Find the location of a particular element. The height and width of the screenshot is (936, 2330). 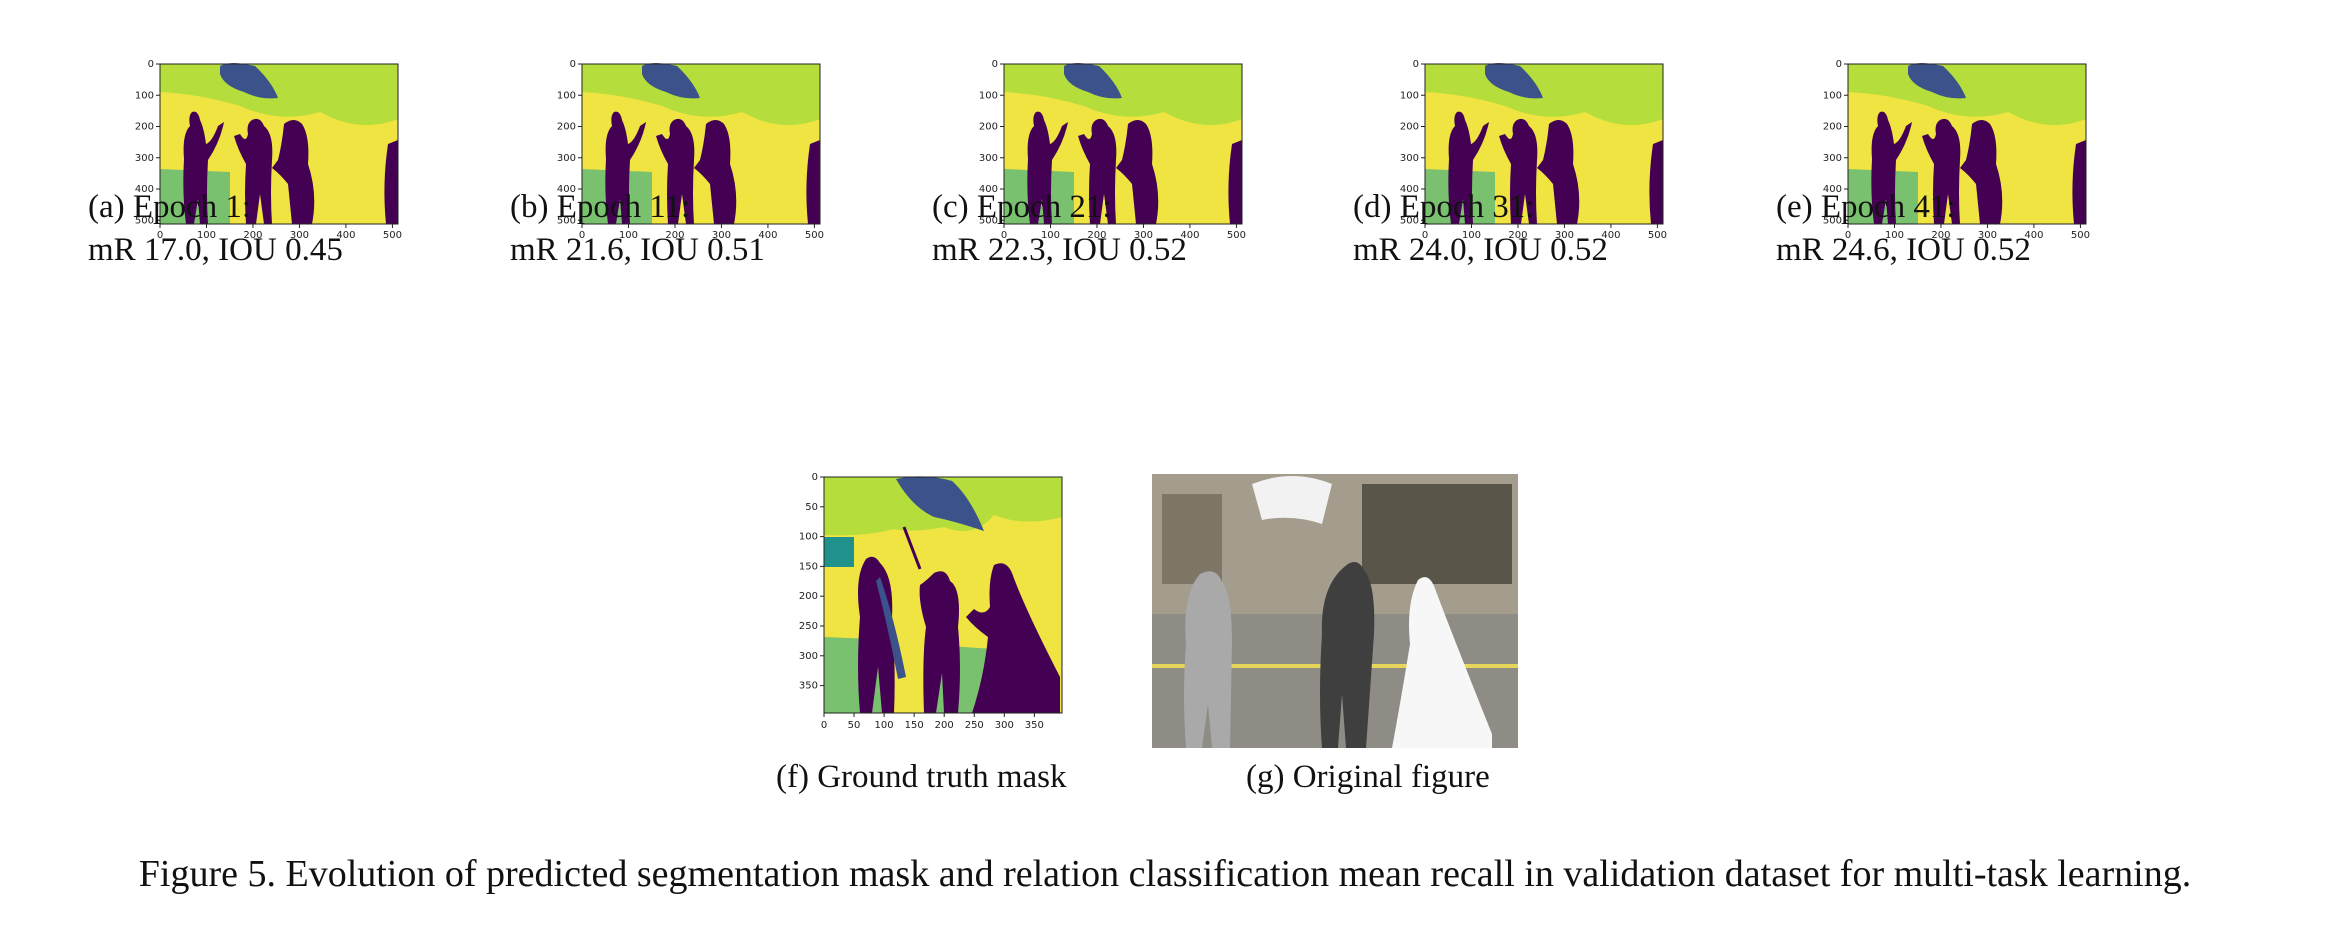

photo-person-woman is located at coordinates (1208, 659).